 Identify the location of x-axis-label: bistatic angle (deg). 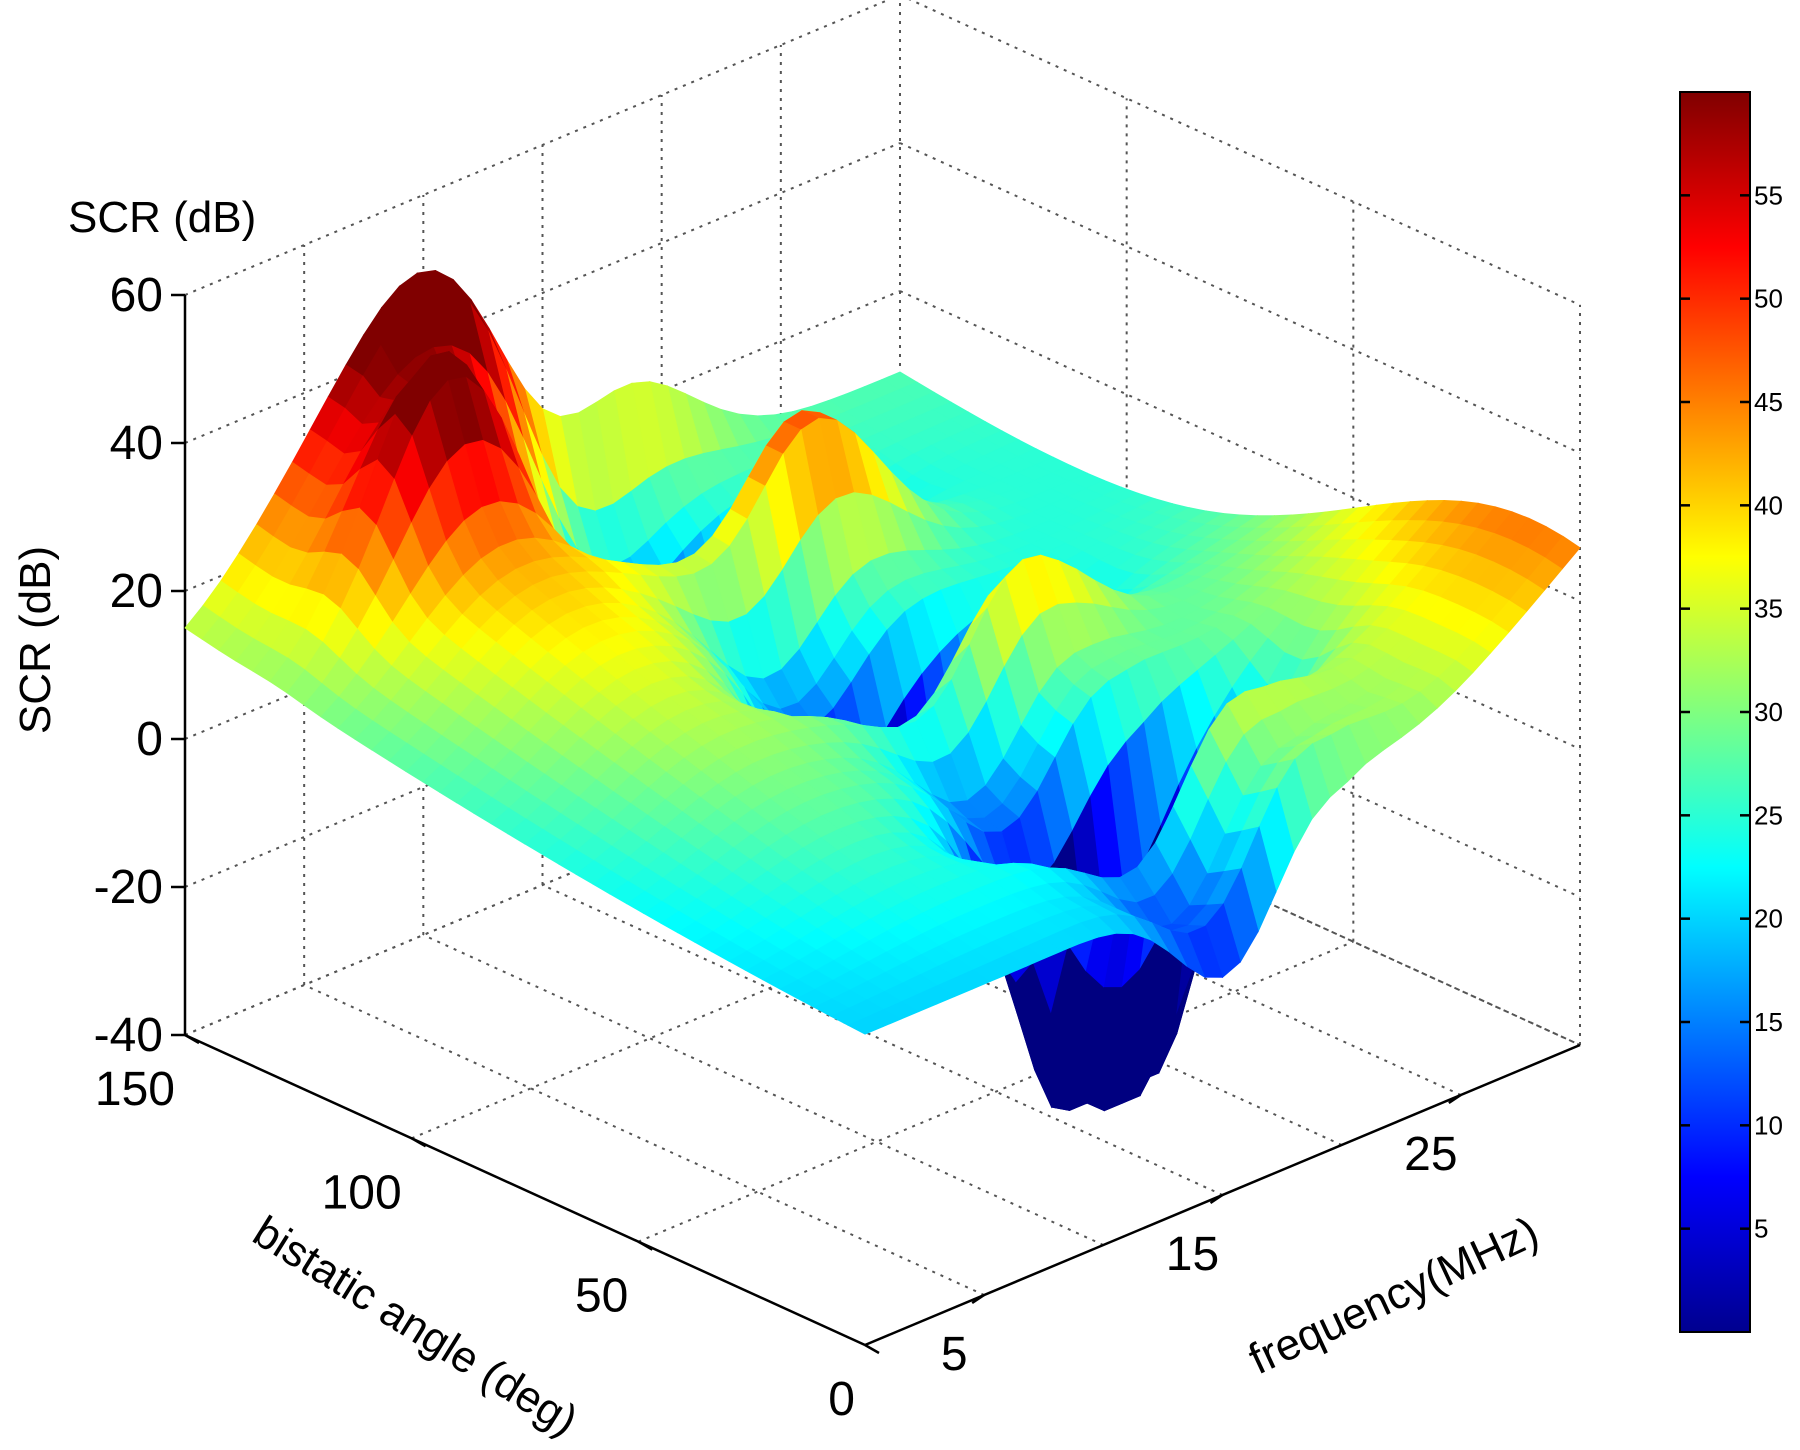
(415, 1326).